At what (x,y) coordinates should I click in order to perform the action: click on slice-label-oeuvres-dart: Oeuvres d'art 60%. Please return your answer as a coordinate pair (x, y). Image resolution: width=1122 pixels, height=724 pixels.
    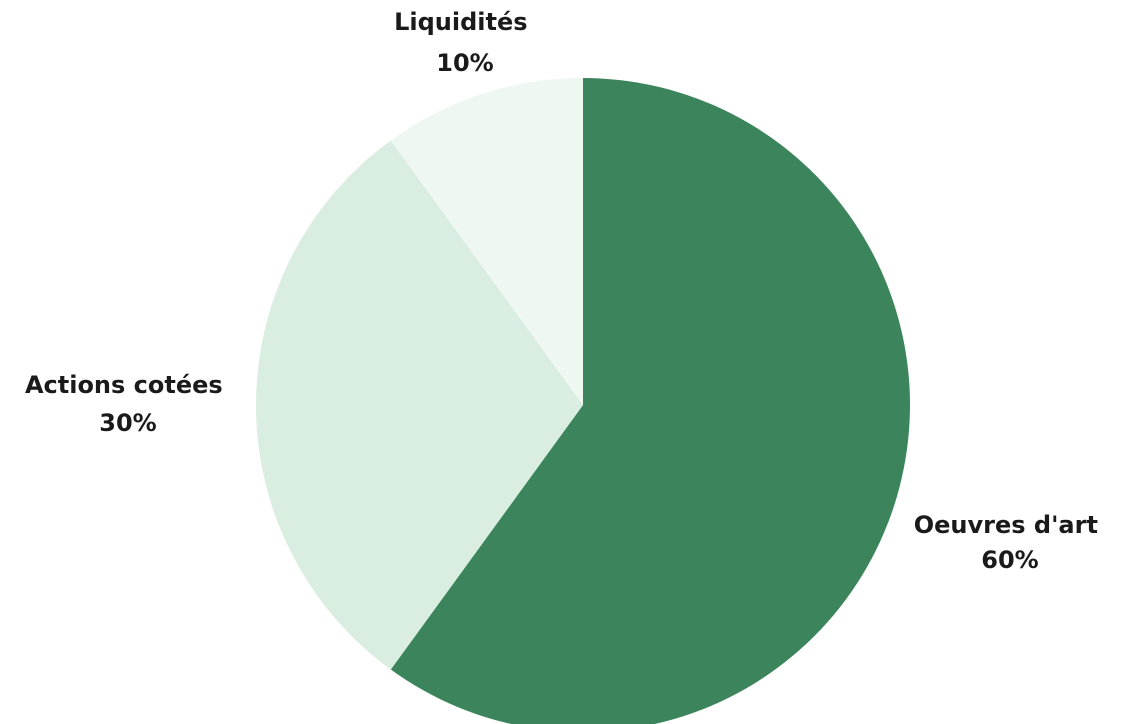
    Looking at the image, I should click on (1010, 542).